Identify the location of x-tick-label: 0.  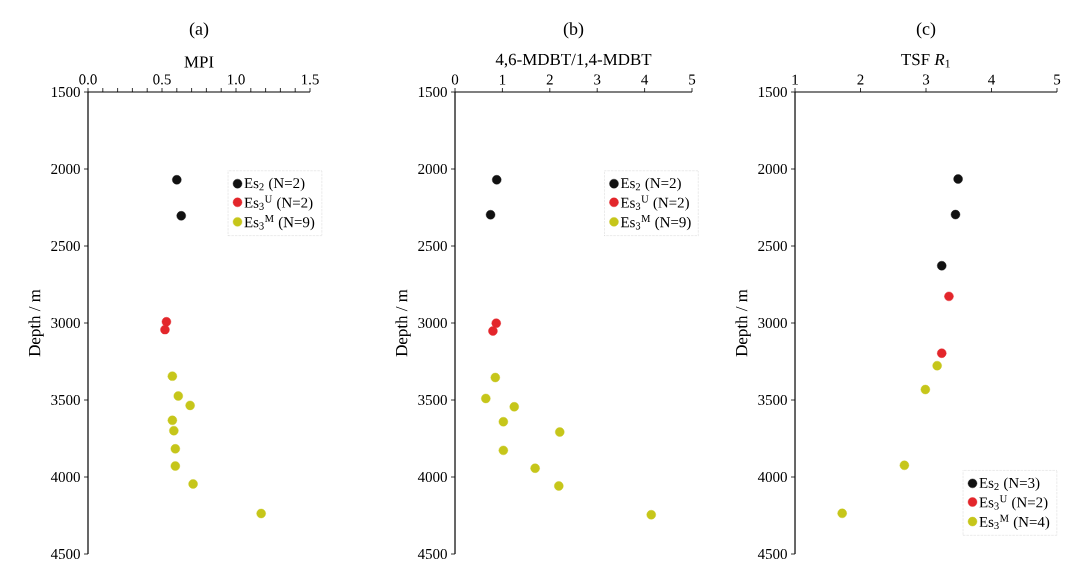
(455, 79).